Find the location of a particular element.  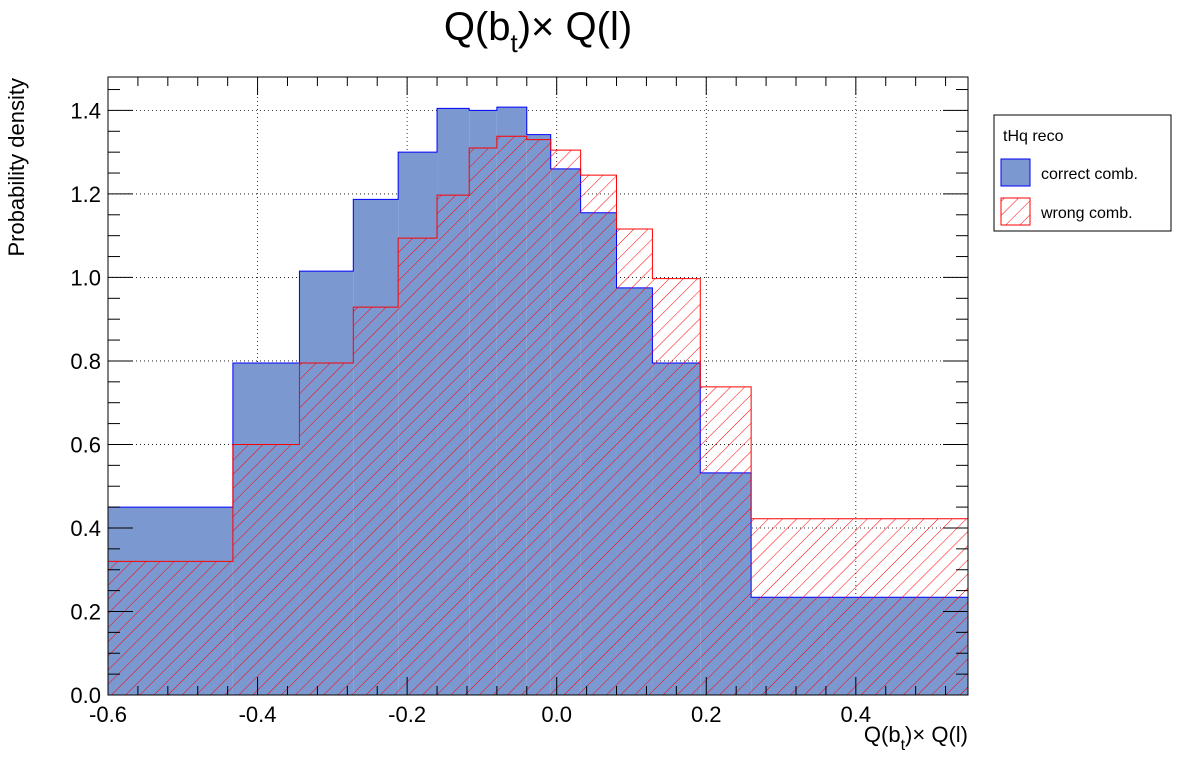

legend-header: tHq reco is located at coordinates (1033, 136).